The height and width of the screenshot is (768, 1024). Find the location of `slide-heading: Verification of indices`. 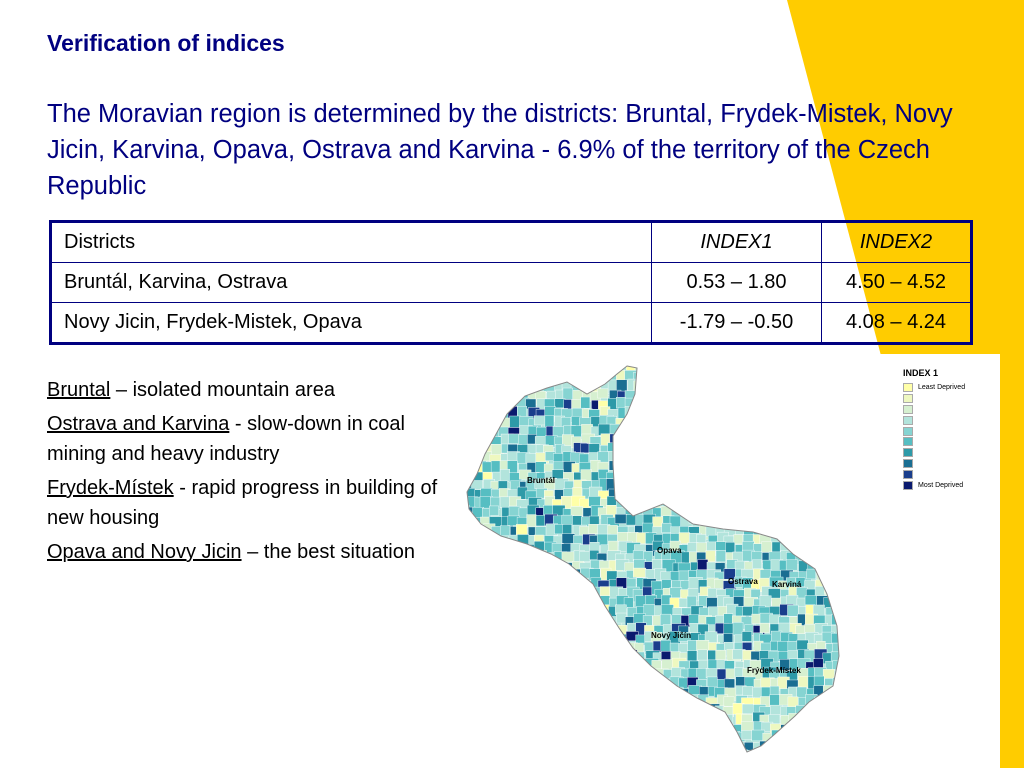

slide-heading: Verification of indices is located at coordinates (166, 43).